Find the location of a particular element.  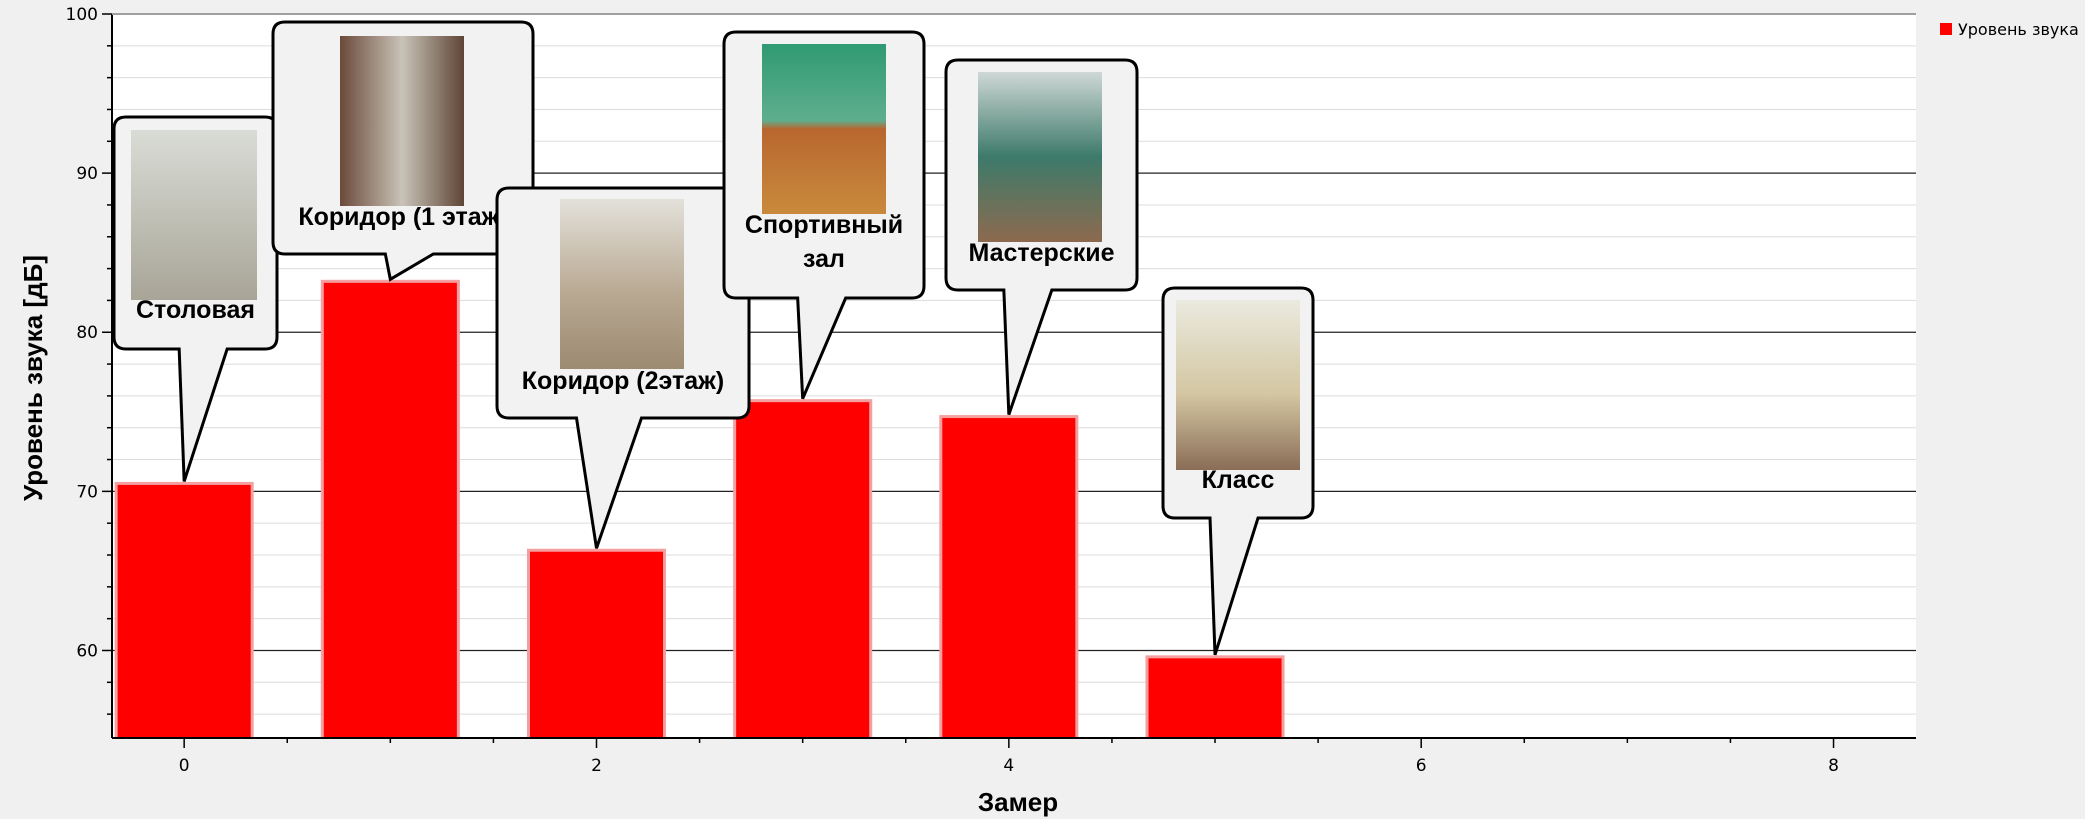

callout-label: Класс is located at coordinates (1238, 480).